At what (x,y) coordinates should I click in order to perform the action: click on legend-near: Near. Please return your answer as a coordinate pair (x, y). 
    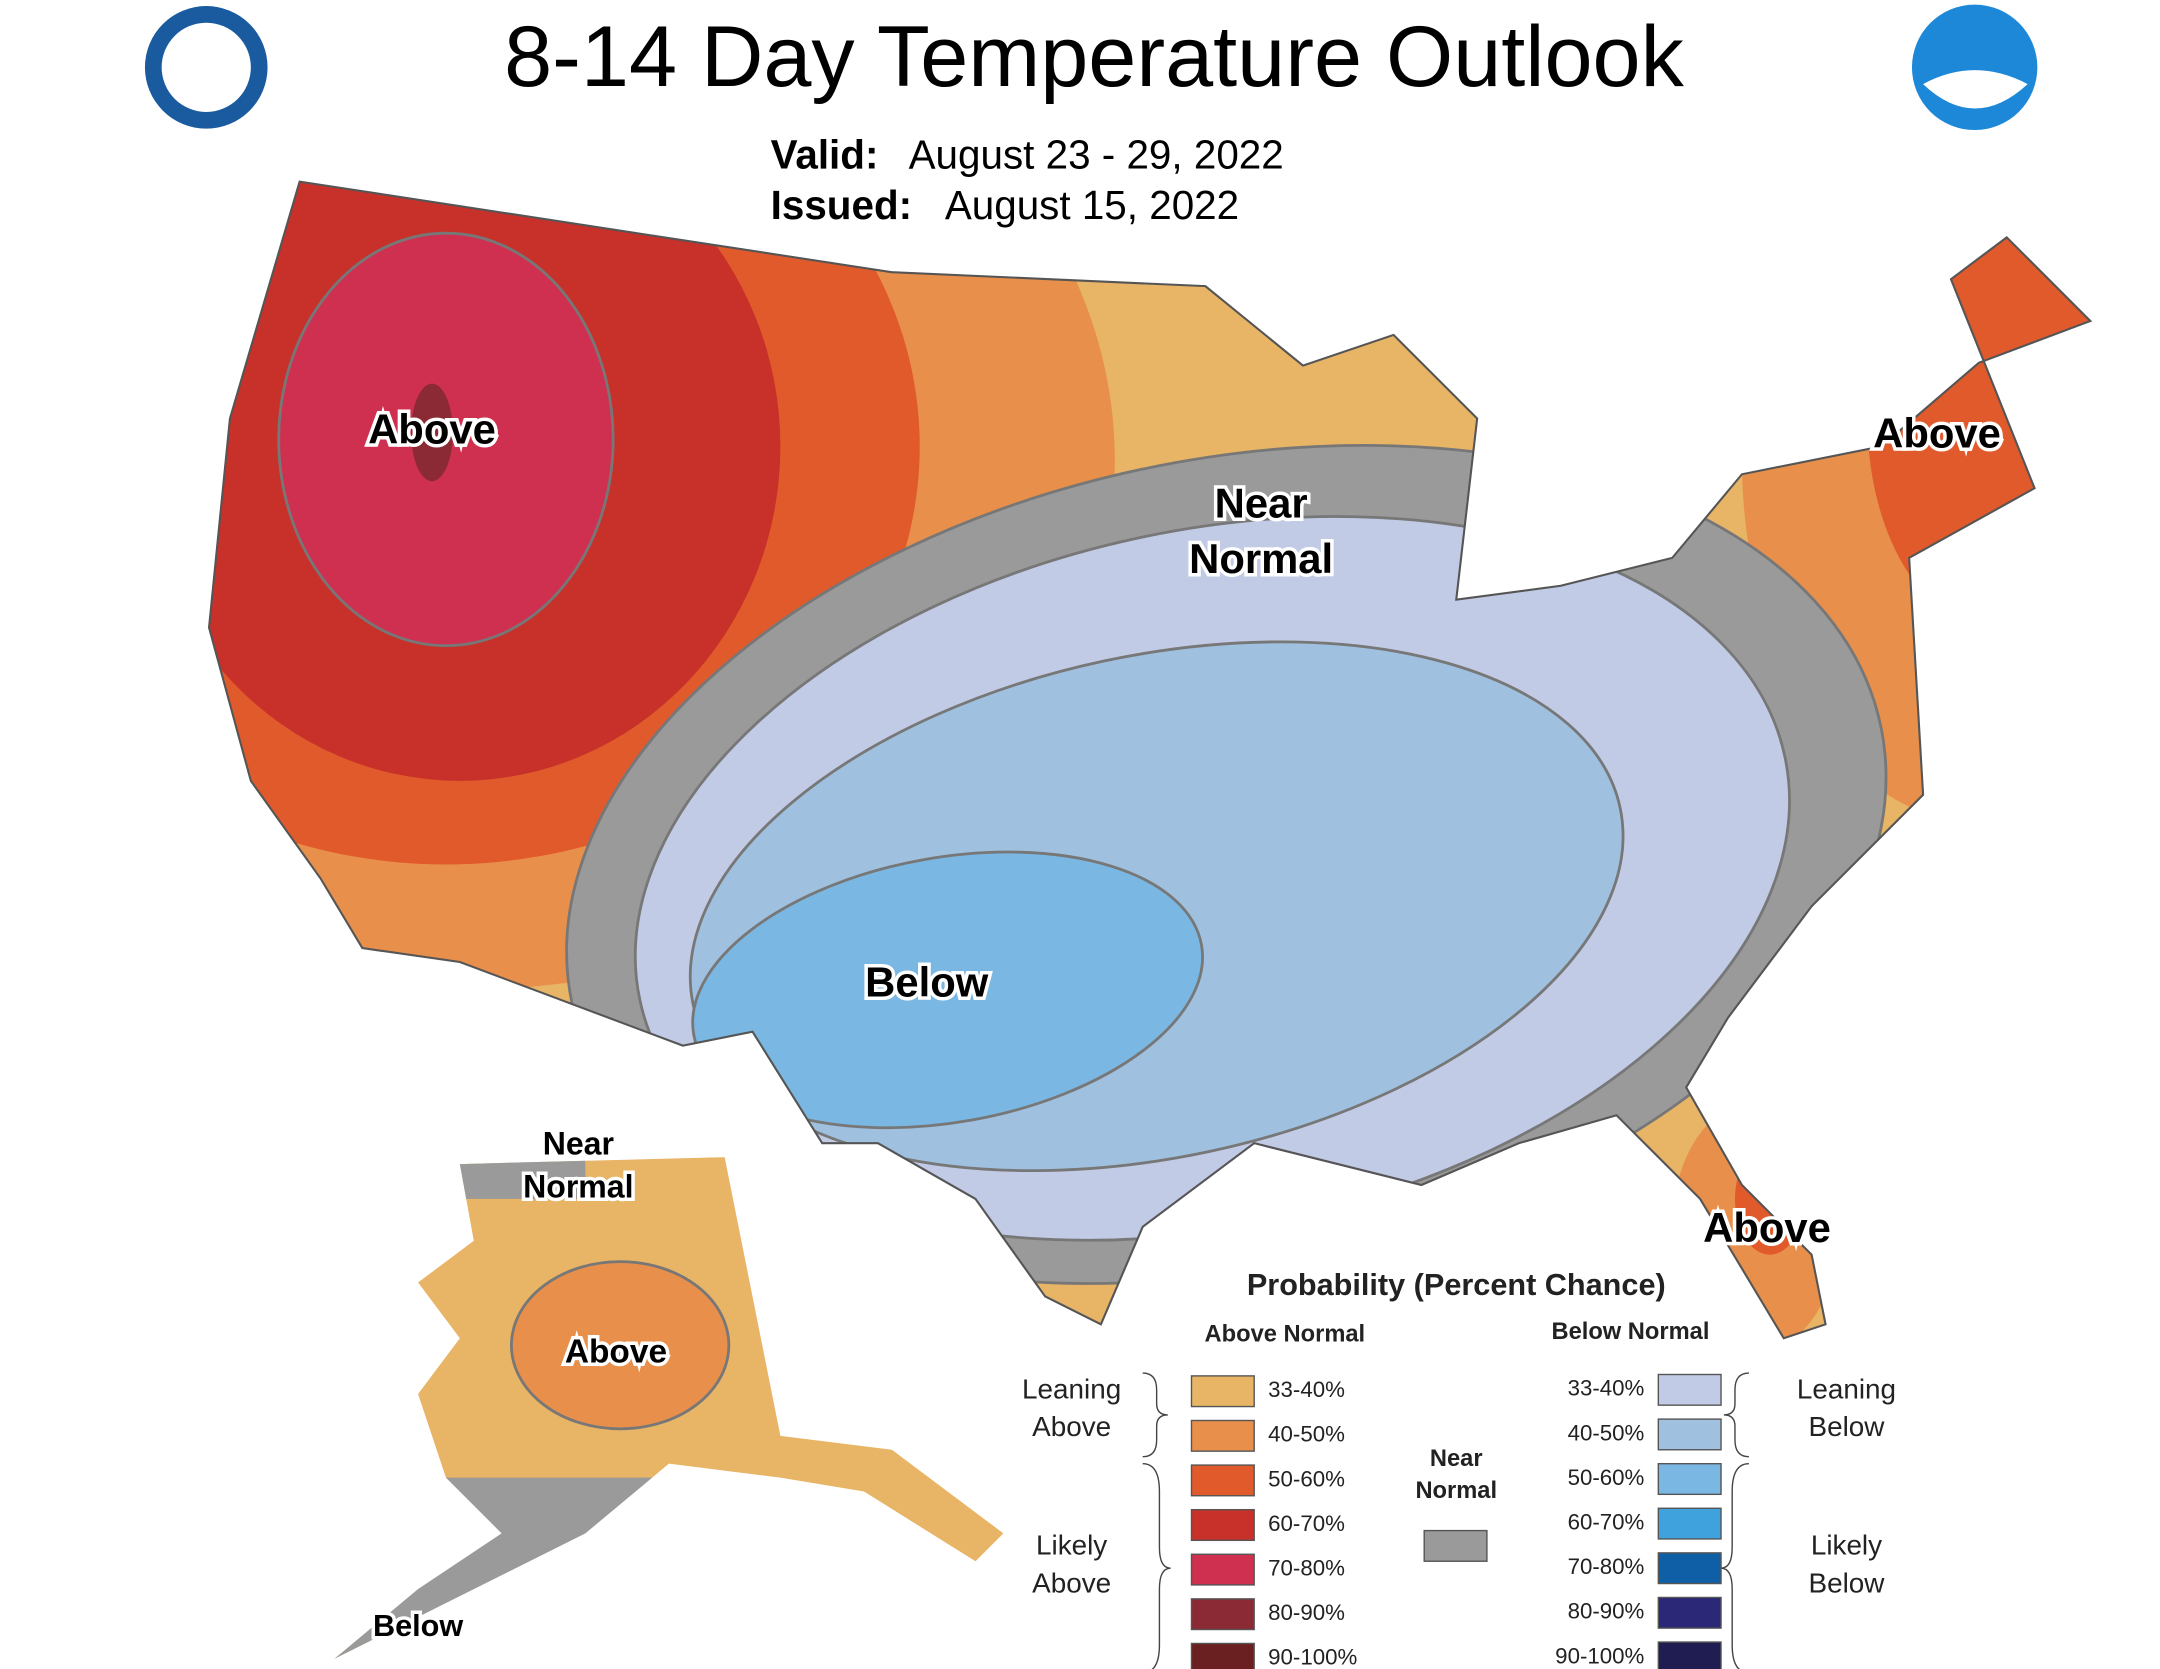
    Looking at the image, I should click on (1456, 1459).